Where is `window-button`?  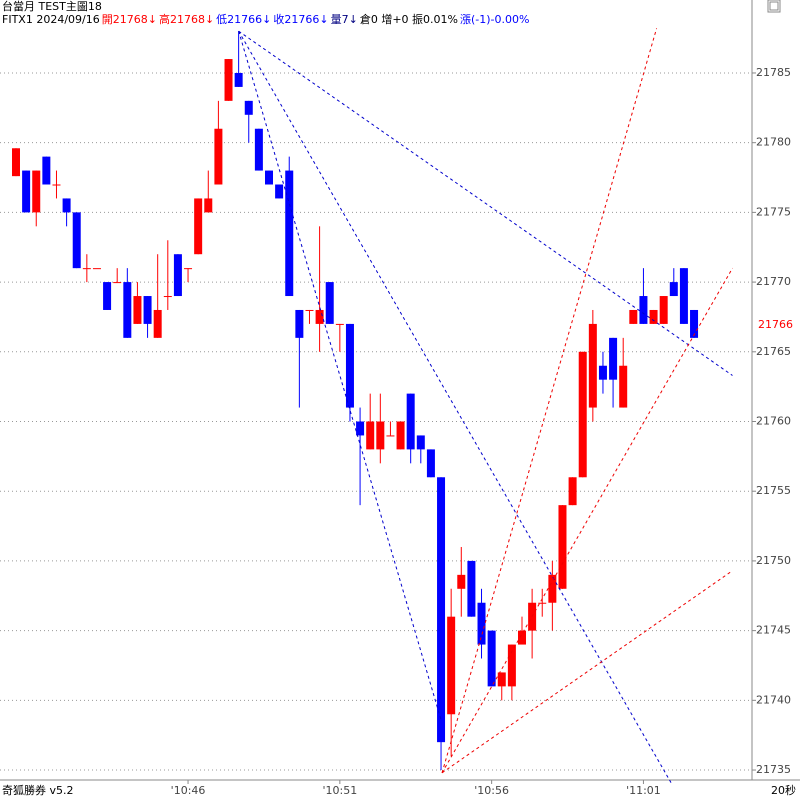 window-button is located at coordinates (774, 6).